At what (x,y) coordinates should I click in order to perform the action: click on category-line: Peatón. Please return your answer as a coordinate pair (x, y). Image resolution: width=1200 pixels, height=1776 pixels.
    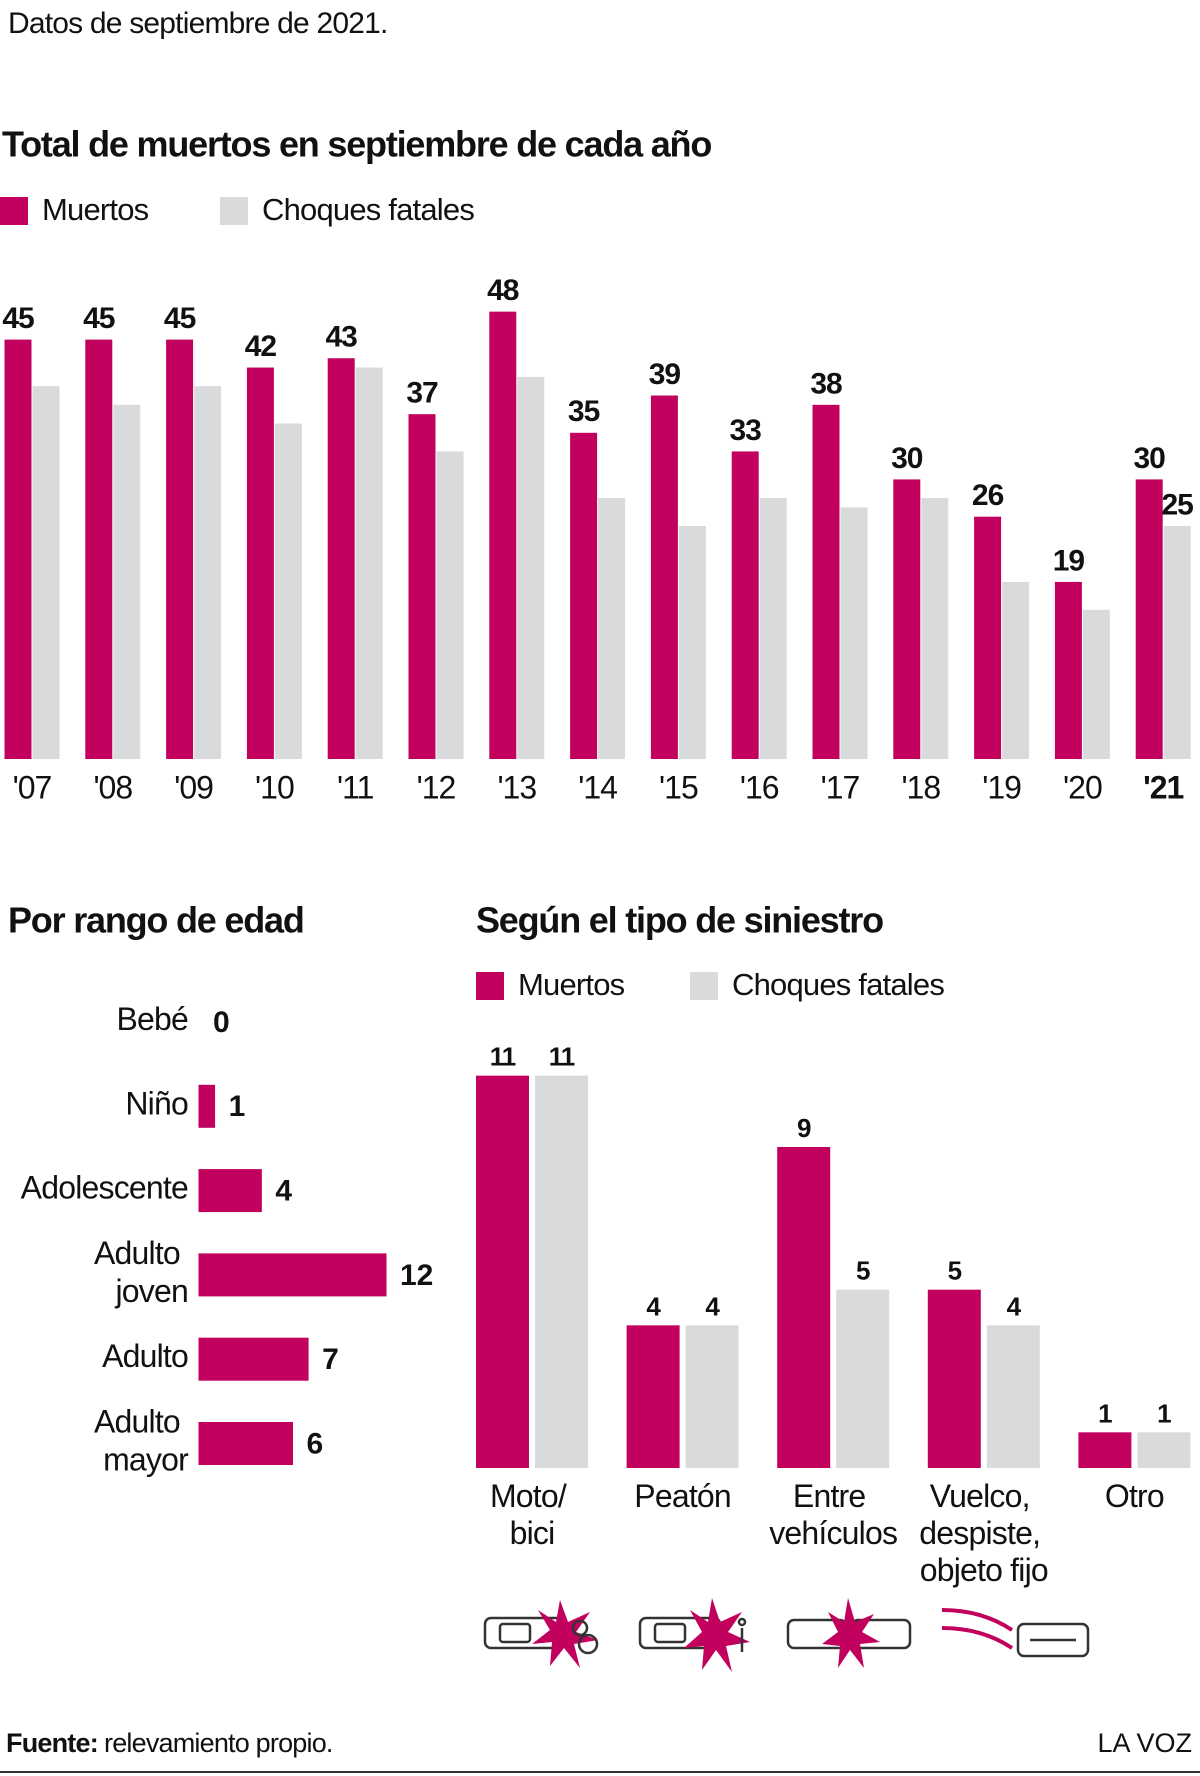
    Looking at the image, I should click on (682, 1496).